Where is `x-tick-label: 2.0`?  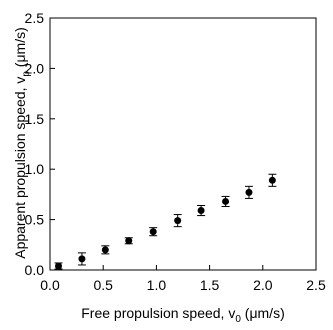 x-tick-label: 2.0 is located at coordinates (263, 285).